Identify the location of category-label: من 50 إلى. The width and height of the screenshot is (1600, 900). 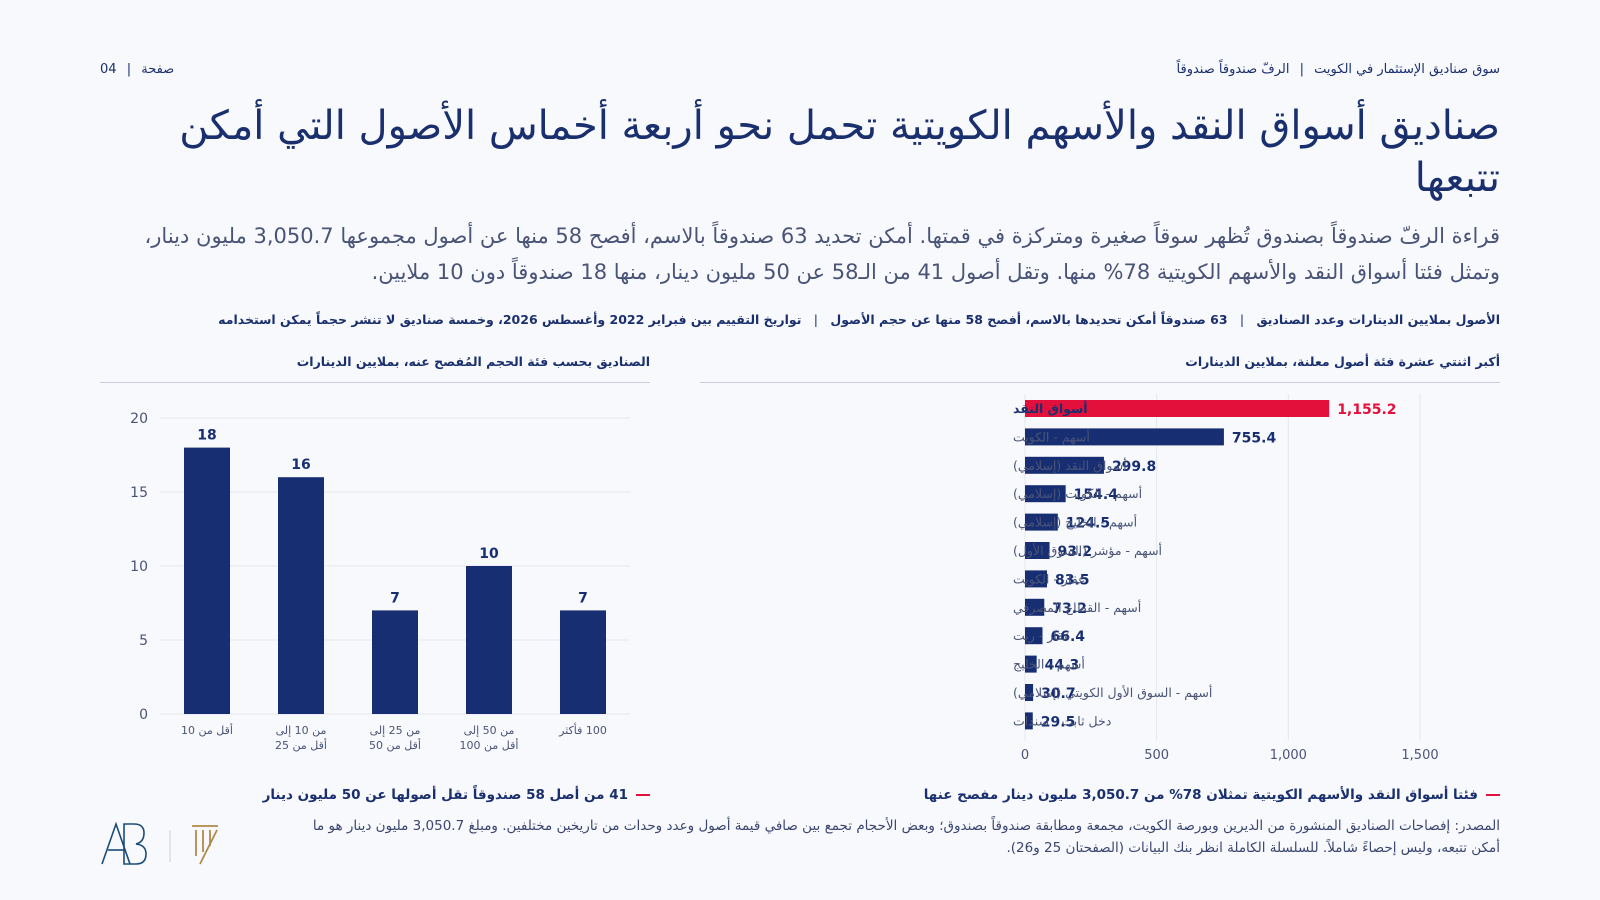
(489, 730).